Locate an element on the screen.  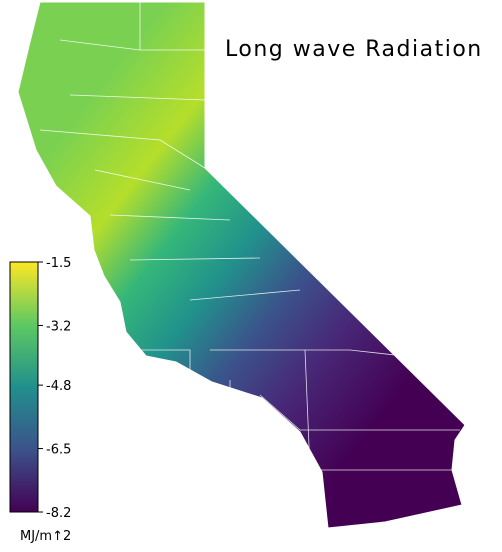
colorbar-tick-label: -4.8 is located at coordinates (58, 386).